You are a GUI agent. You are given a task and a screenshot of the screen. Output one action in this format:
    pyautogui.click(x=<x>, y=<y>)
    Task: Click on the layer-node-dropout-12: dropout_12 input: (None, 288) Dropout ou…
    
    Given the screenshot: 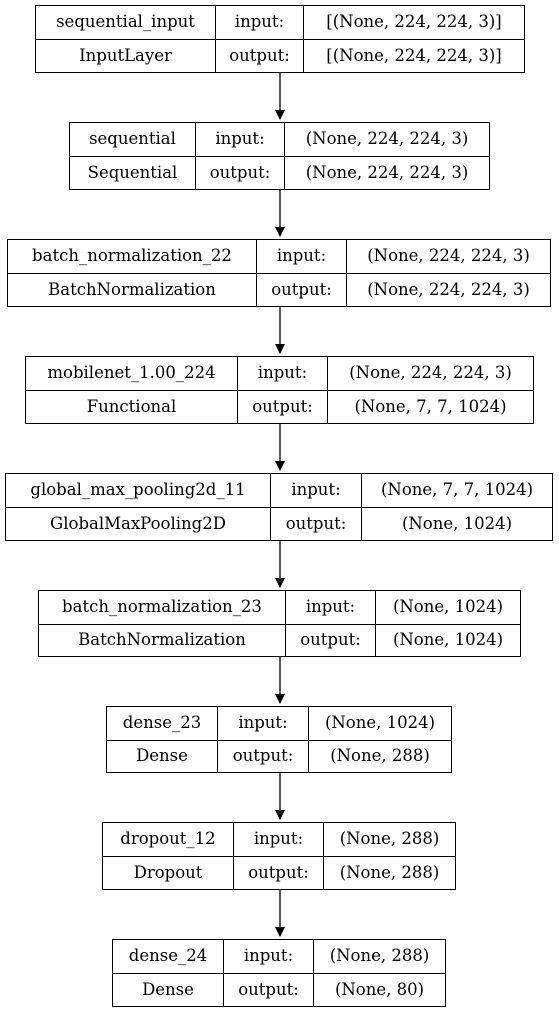 What is the action you would take?
    pyautogui.click(x=279, y=856)
    